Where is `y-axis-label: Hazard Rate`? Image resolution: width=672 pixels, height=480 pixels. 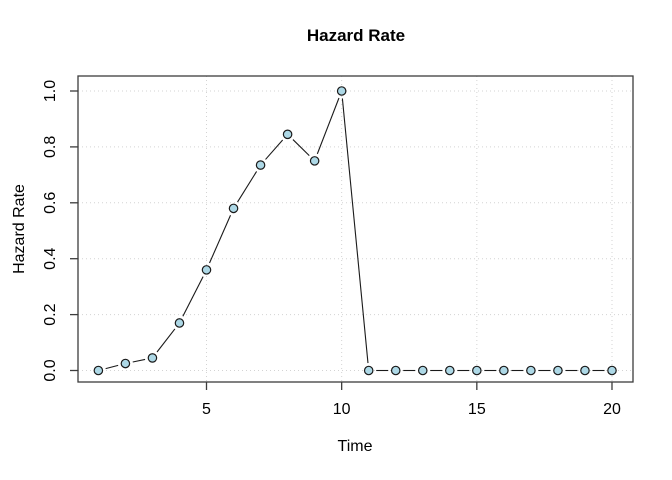 y-axis-label: Hazard Rate is located at coordinates (19, 229).